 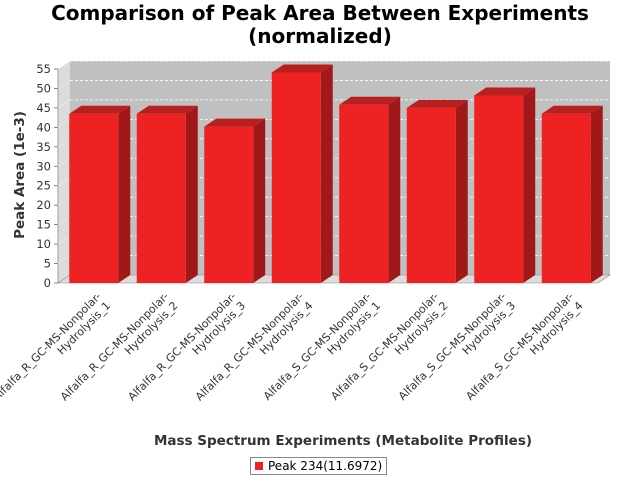 I want to click on legend: Peak 234(11.6972), so click(x=319, y=466).